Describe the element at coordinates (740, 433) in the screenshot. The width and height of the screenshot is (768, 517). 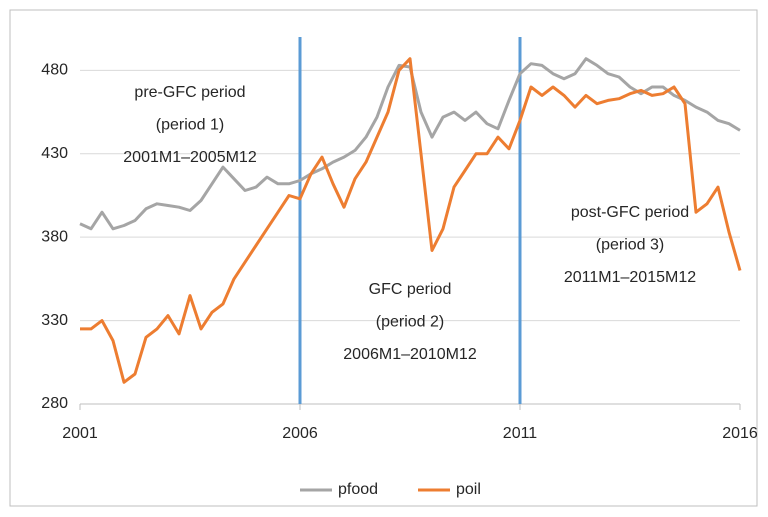
I see `x-tick-label: 2016` at that location.